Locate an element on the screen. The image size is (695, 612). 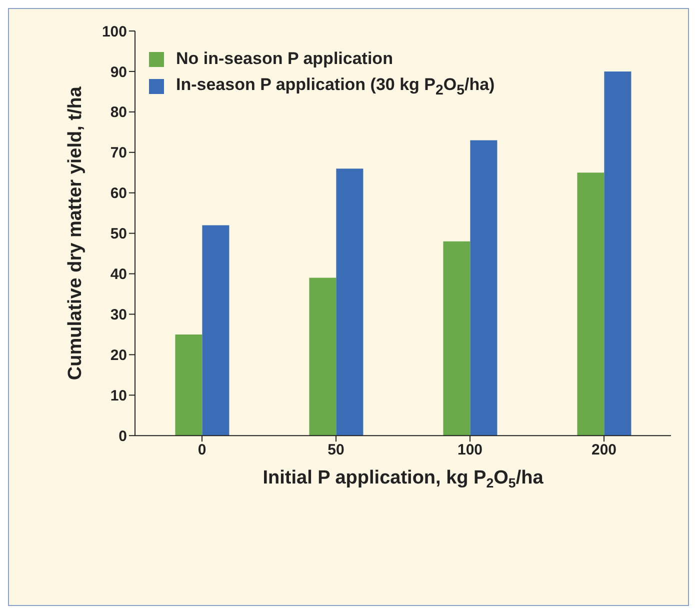
legend-label: No in-season P application is located at coordinates (284, 59).